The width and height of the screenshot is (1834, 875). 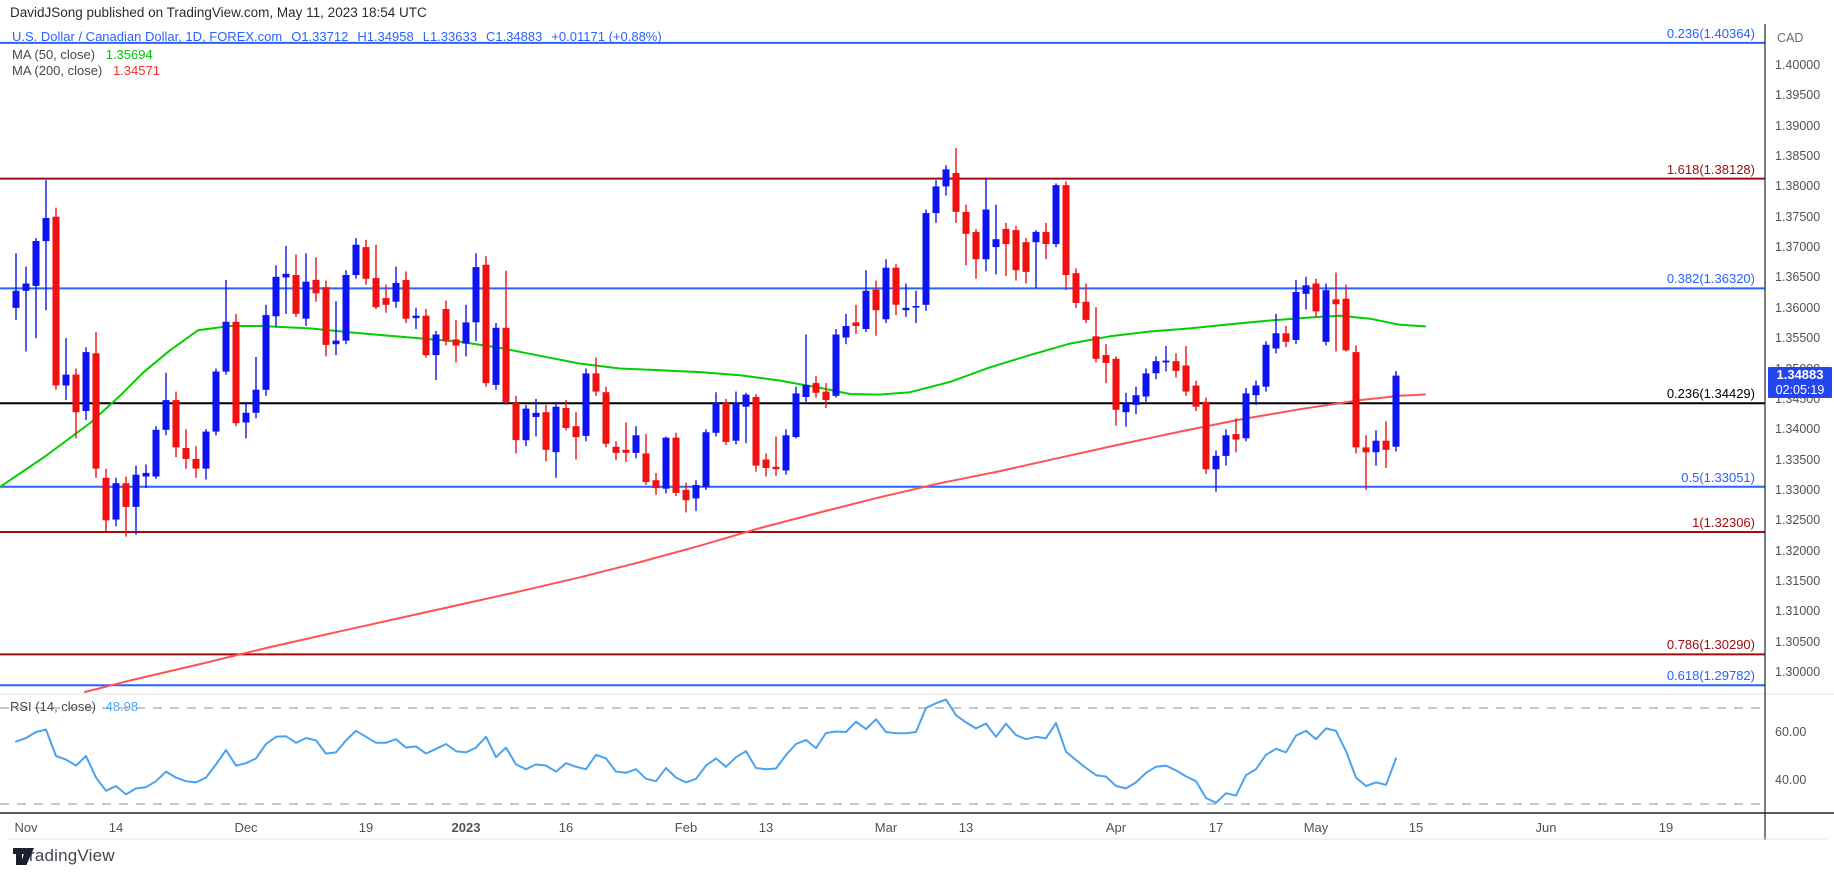 What do you see at coordinates (1798, 247) in the screenshot?
I see `price-tick-label: 1.37000` at bounding box center [1798, 247].